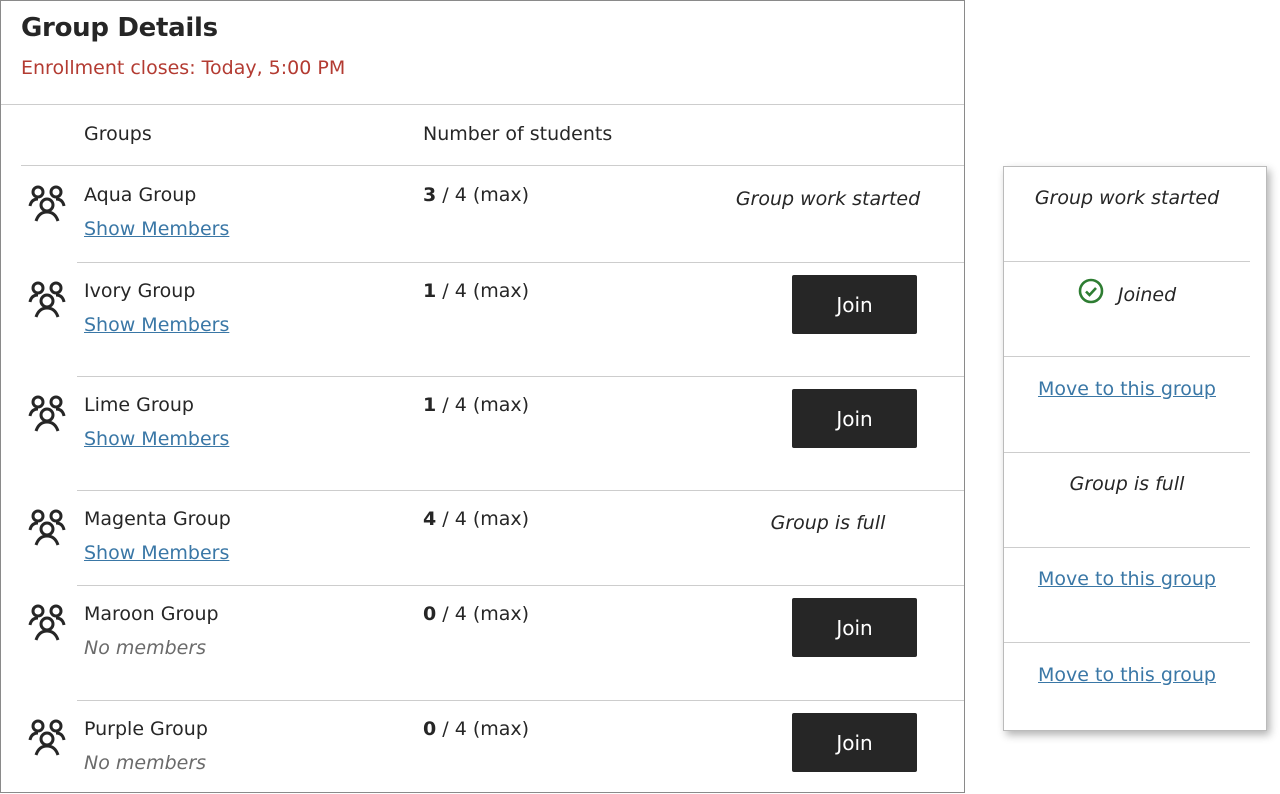 The image size is (1280, 794). I want to click on enrollment-deadline: Enrollment closes: Today, 5:00 PM, so click(183, 68).